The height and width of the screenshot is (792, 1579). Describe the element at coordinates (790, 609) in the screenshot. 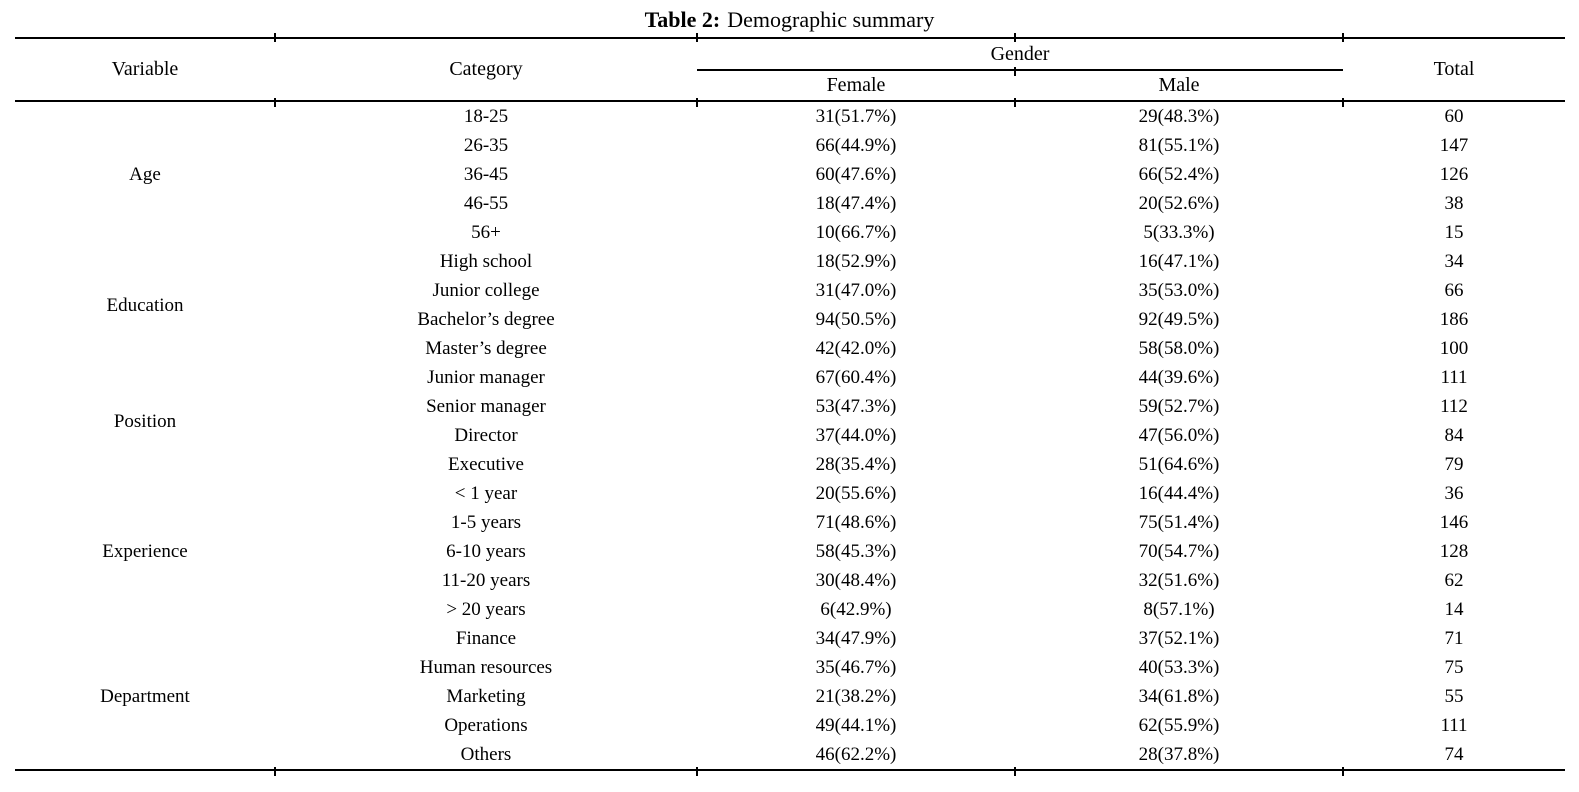

I see `table-row: > 20 years 6(42.9%) 8(57.1%) 14` at that location.